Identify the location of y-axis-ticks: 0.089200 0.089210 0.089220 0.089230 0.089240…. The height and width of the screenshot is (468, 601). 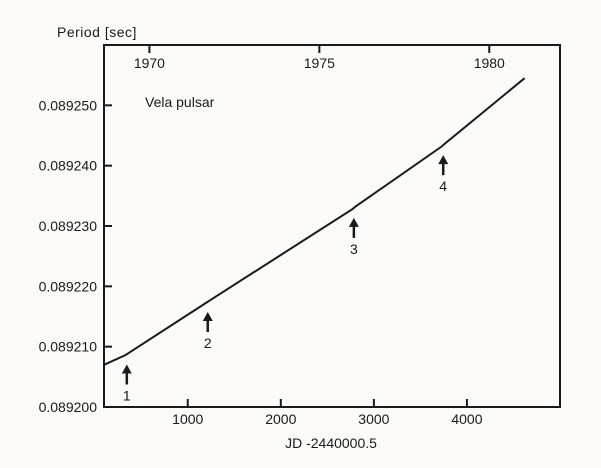
(75, 256).